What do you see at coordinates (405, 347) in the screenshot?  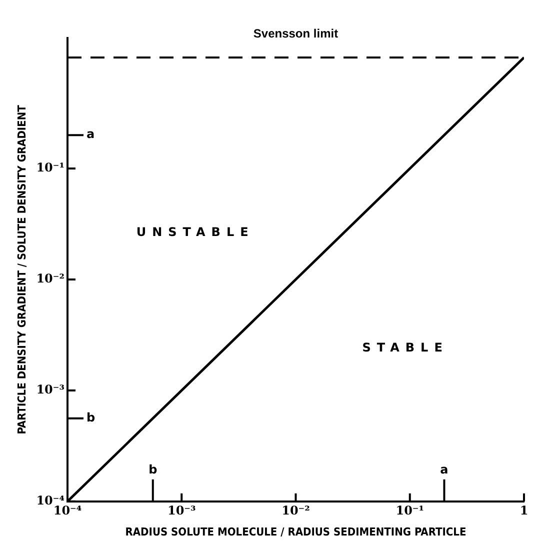 I see `annotation: STABLE` at bounding box center [405, 347].